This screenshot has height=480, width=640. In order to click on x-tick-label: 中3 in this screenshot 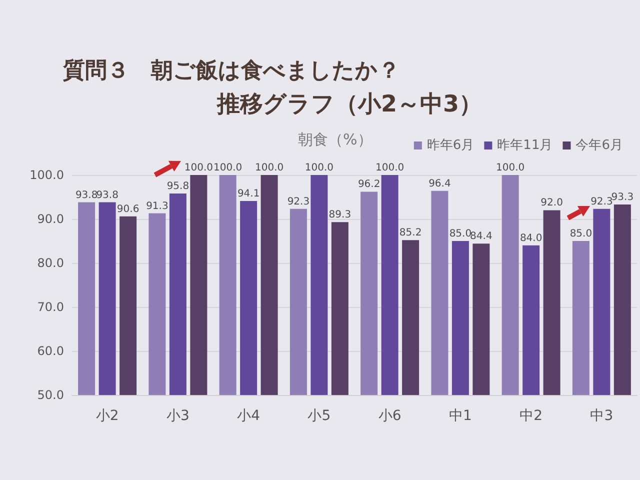, I will do `click(602, 416)`.